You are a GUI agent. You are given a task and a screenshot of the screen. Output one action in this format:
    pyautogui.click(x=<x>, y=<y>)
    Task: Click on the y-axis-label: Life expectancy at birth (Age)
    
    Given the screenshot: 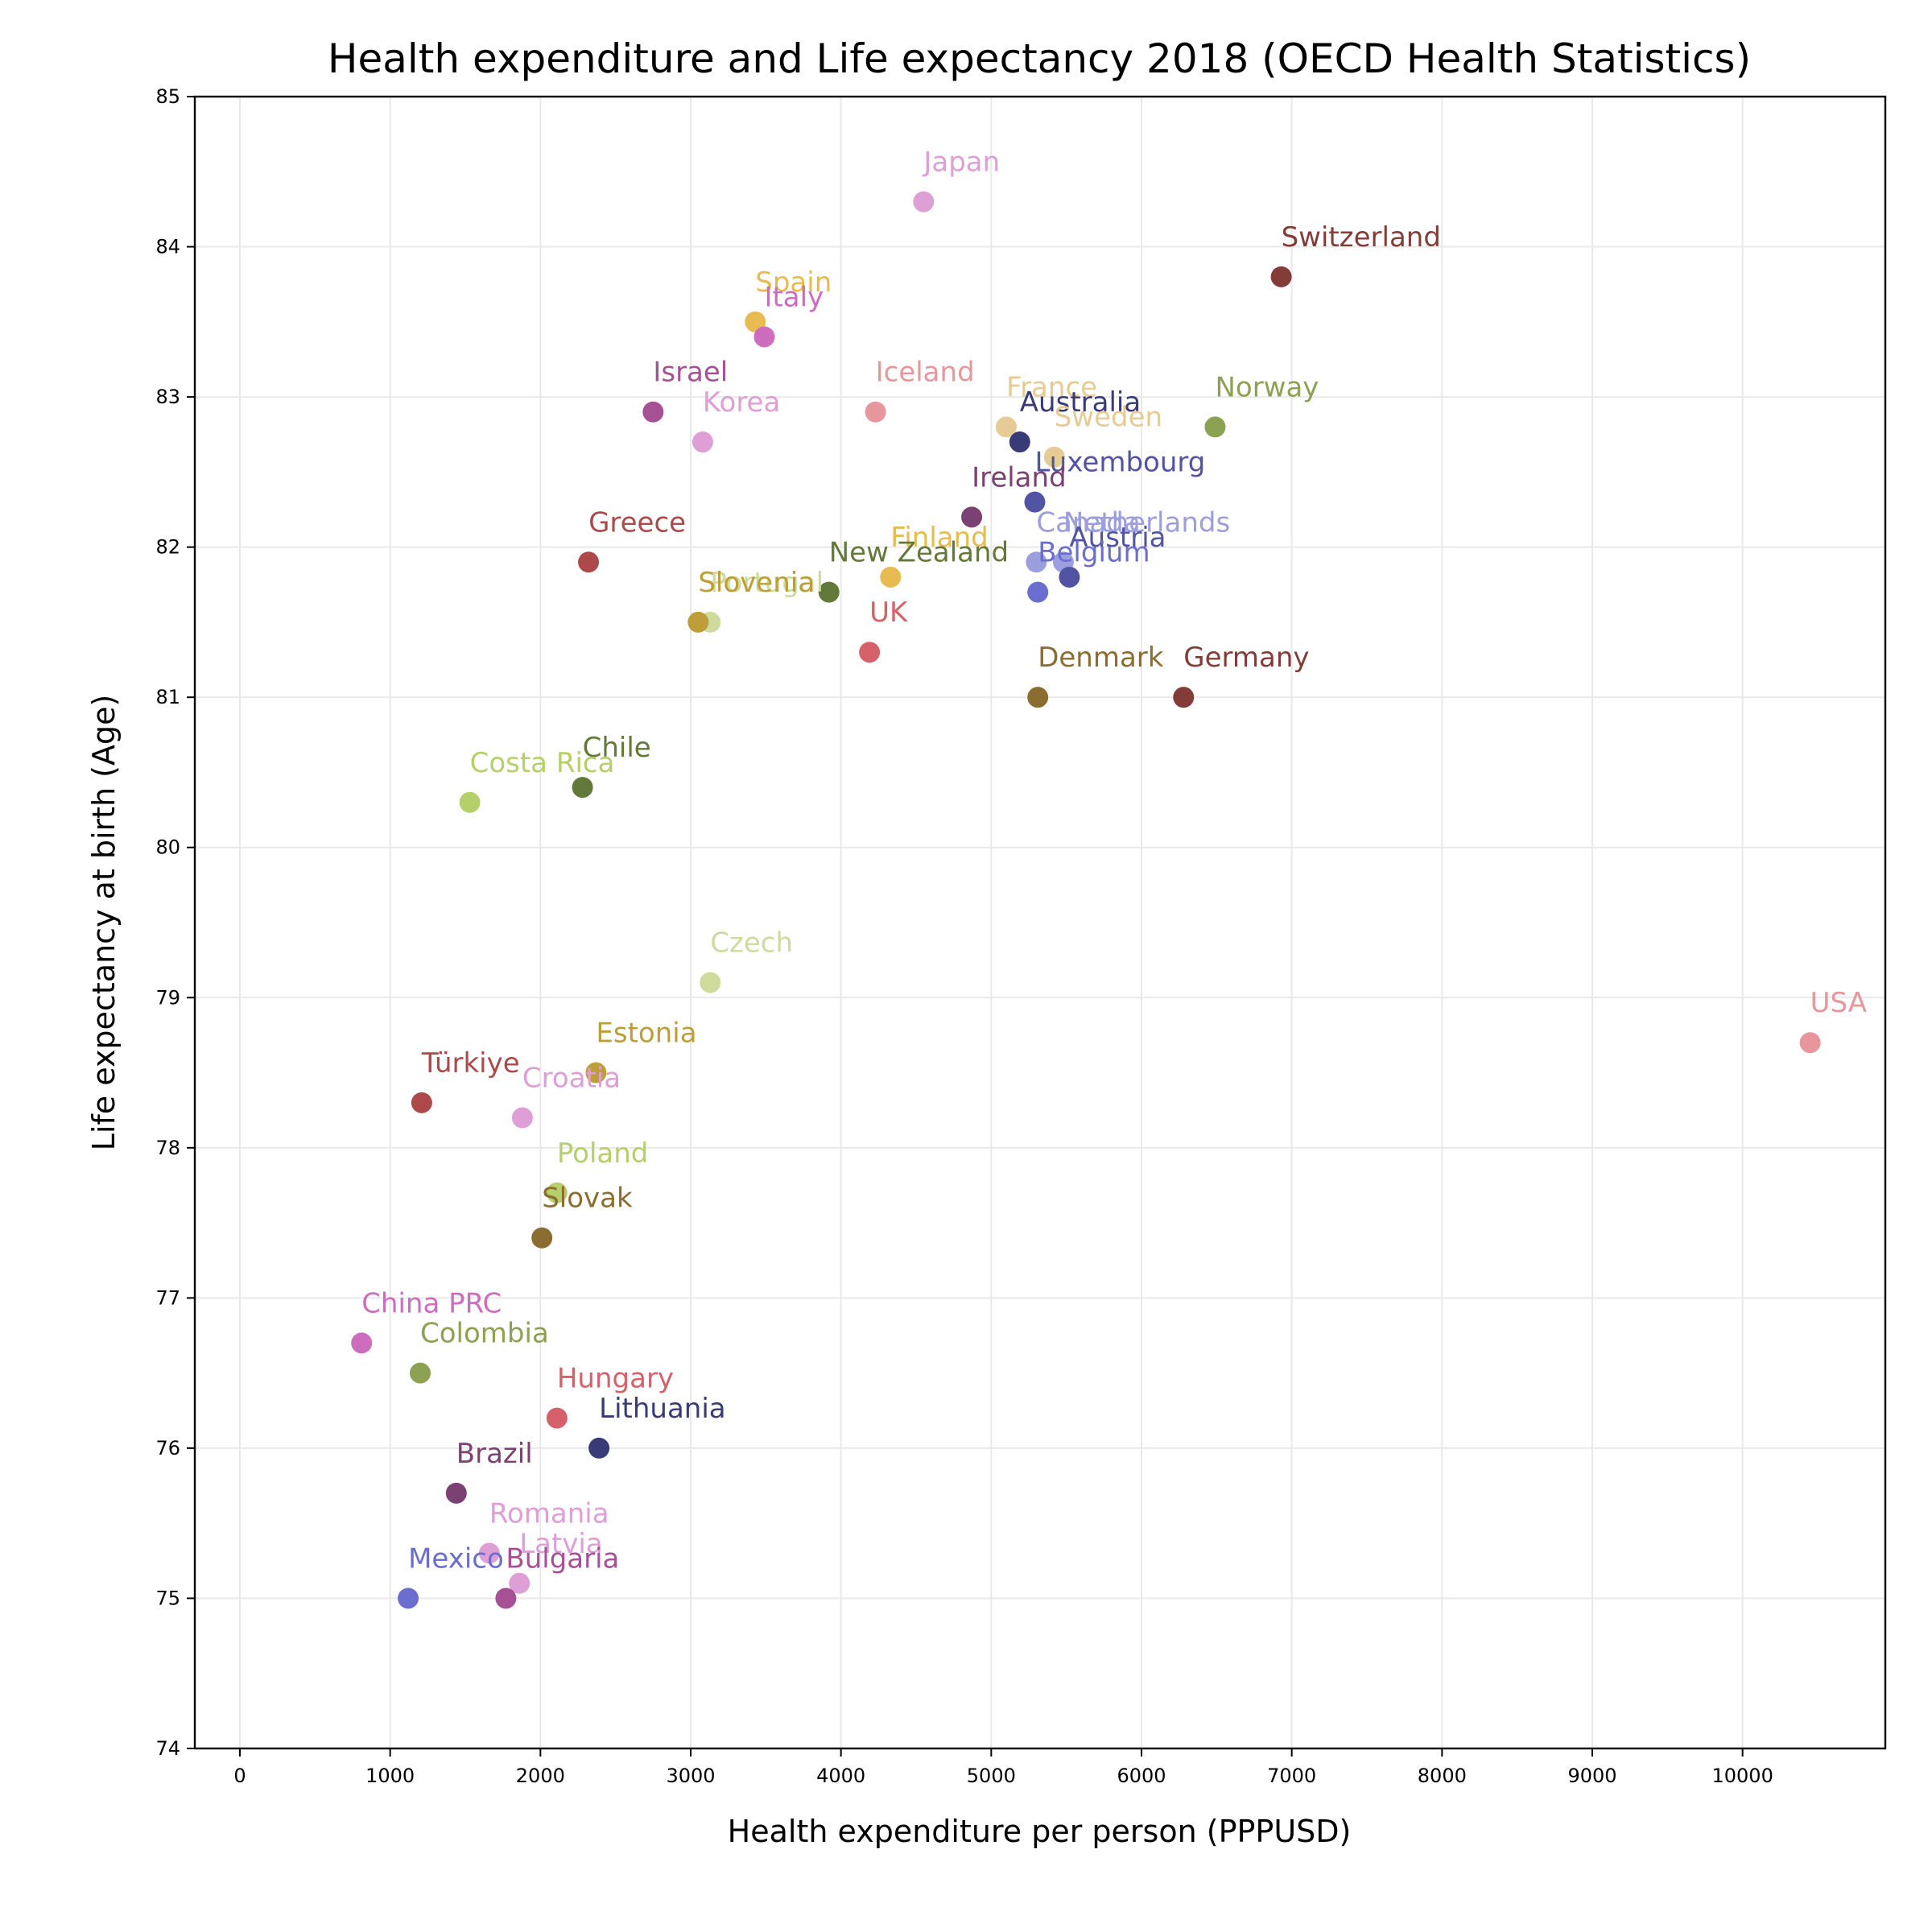 What is the action you would take?
    pyautogui.click(x=104, y=923)
    